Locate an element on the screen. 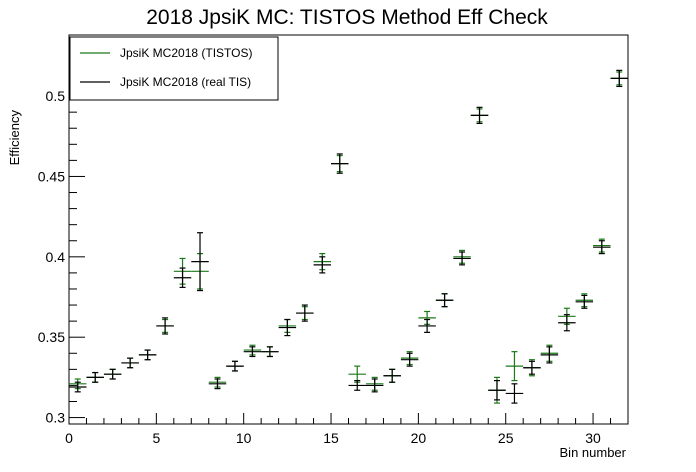 The width and height of the screenshot is (696, 472). x-tick-label: 30 is located at coordinates (593, 438).